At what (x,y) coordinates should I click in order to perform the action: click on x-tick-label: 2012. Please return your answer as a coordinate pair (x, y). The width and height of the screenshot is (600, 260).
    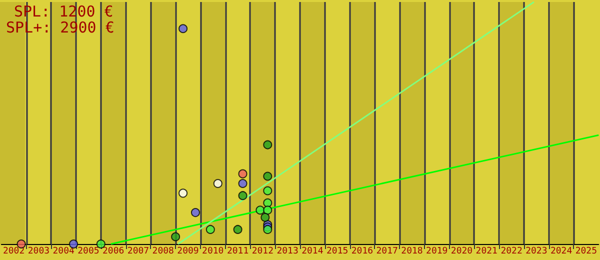
    Looking at the image, I should click on (263, 251).